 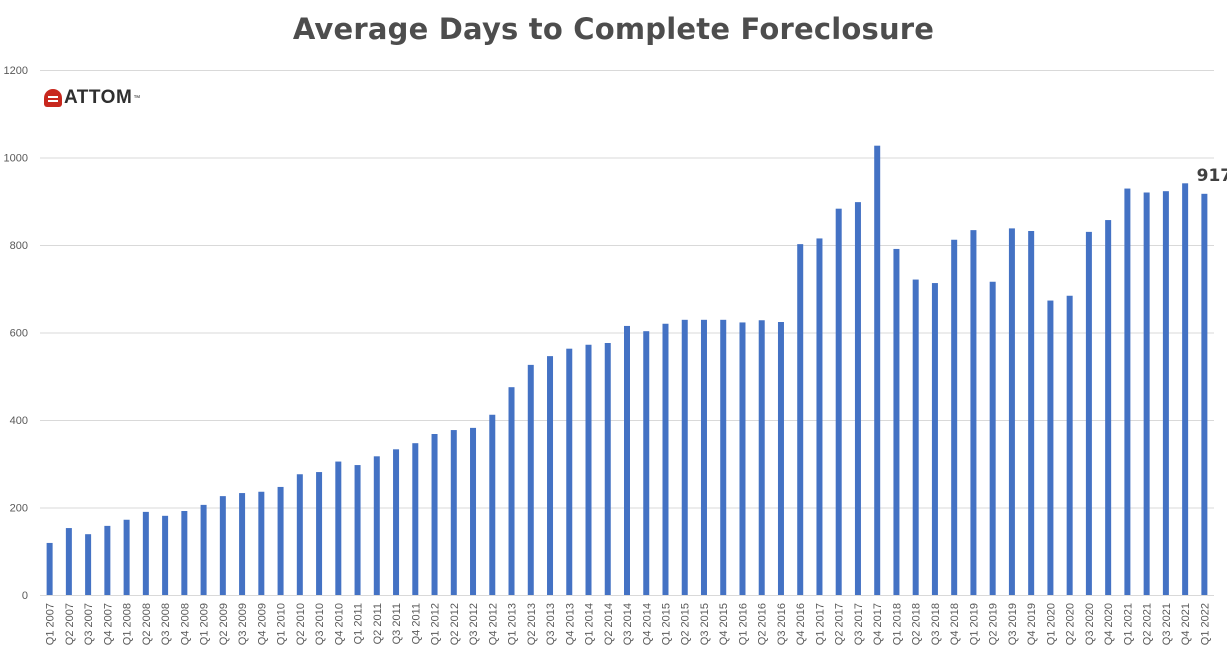 What do you see at coordinates (801, 624) in the screenshot?
I see `x-tick-label: Q4 2016` at bounding box center [801, 624].